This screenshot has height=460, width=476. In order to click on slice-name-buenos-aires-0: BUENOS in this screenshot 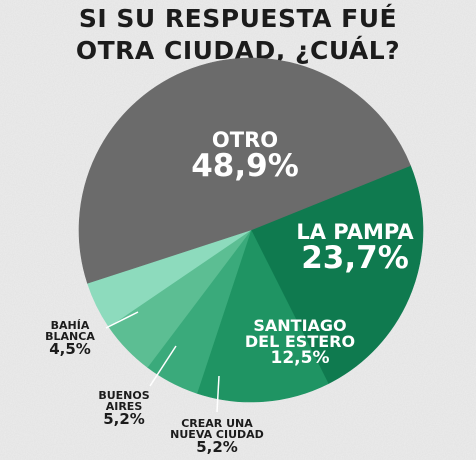, I will do `click(124, 395)`.